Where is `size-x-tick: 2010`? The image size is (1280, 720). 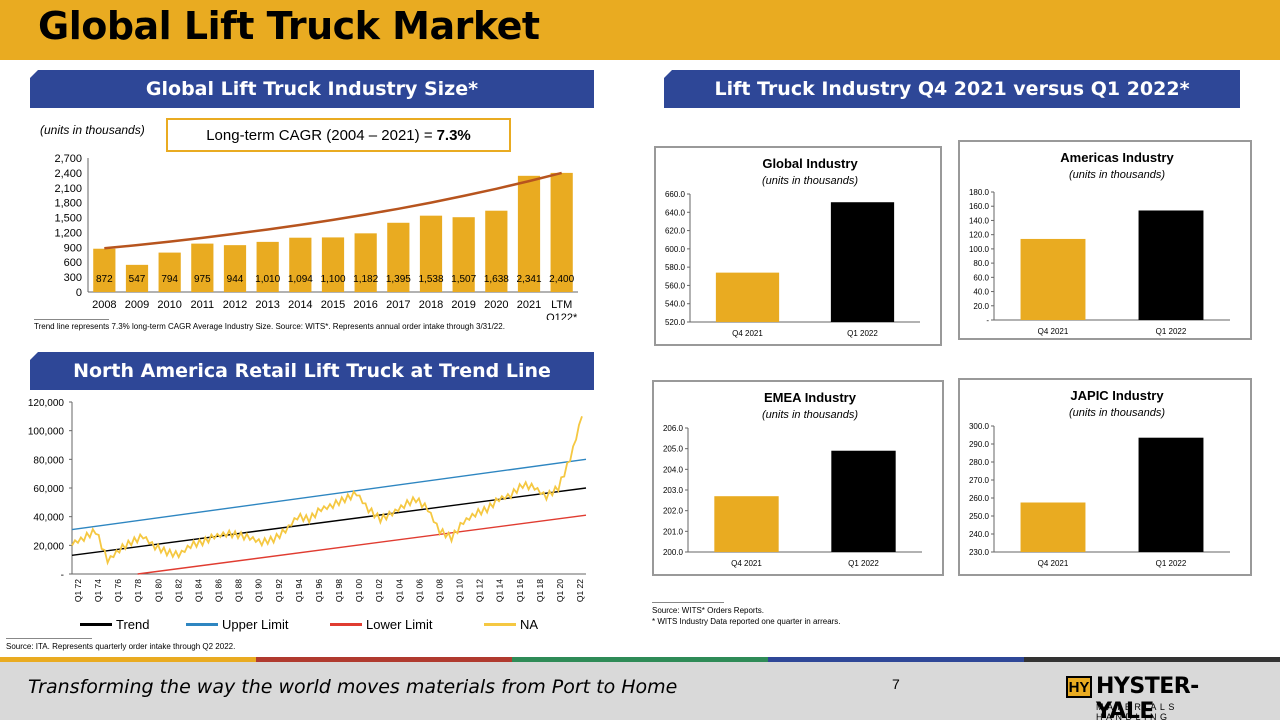
size-x-tick: 2010 is located at coordinates (169, 305).